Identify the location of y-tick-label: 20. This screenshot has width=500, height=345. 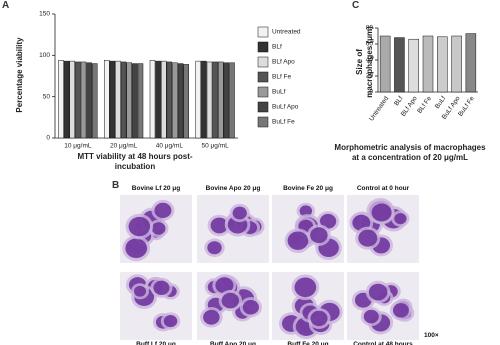
(370, 76).